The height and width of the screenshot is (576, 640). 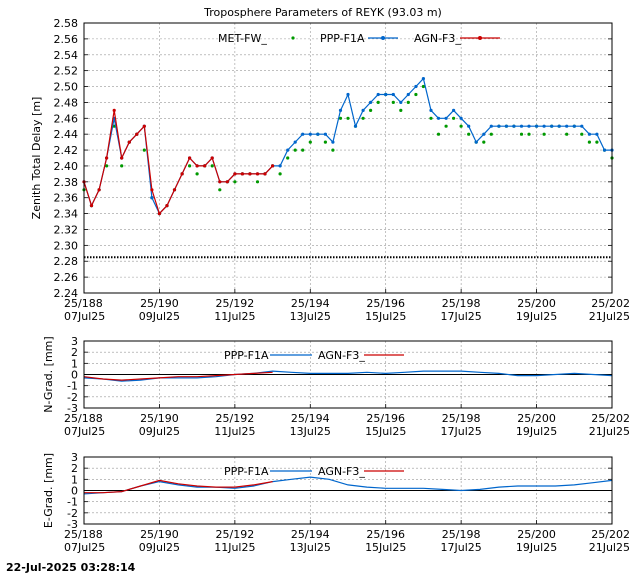 What do you see at coordinates (536, 316) in the screenshot?
I see `panel1-x-tick-label-date: 19Jul25` at bounding box center [536, 316].